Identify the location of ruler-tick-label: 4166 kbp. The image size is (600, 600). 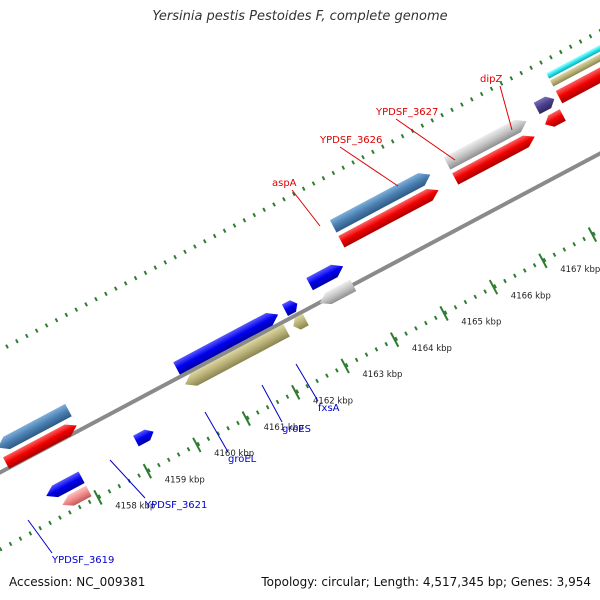
(531, 296).